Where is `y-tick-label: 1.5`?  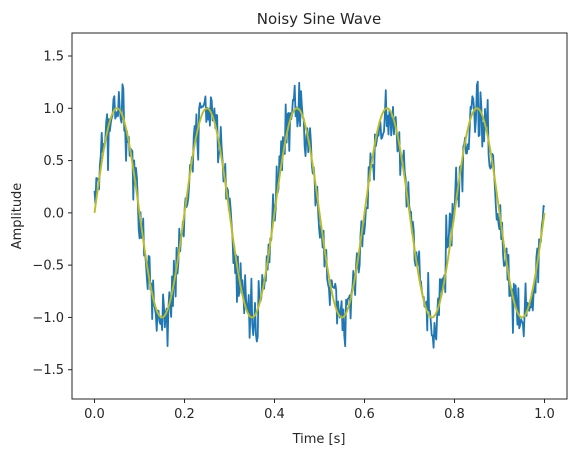 y-tick-label: 1.5 is located at coordinates (53, 57).